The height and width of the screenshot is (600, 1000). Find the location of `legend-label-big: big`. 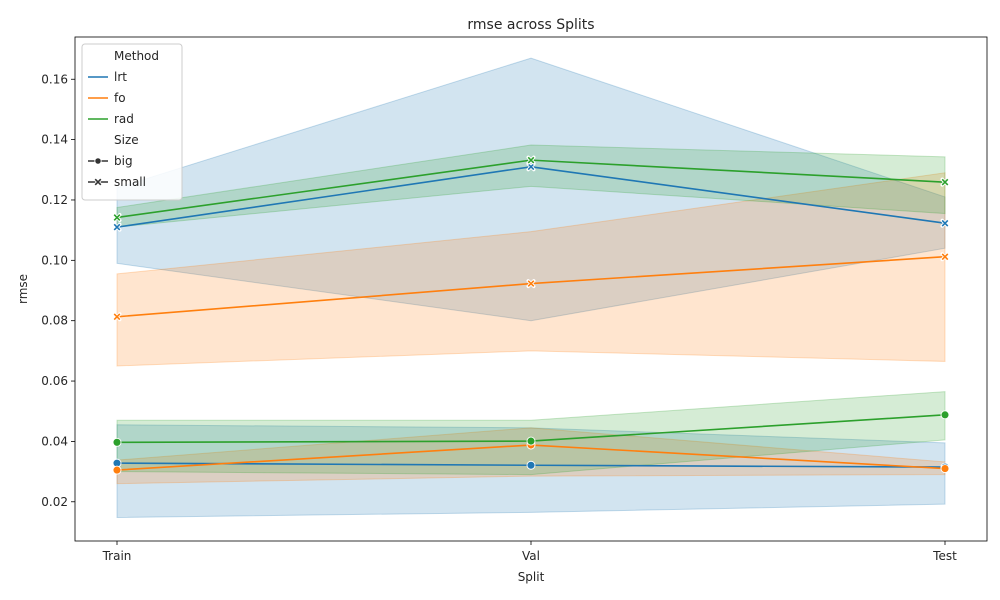

legend-label-big: big is located at coordinates (123, 161).